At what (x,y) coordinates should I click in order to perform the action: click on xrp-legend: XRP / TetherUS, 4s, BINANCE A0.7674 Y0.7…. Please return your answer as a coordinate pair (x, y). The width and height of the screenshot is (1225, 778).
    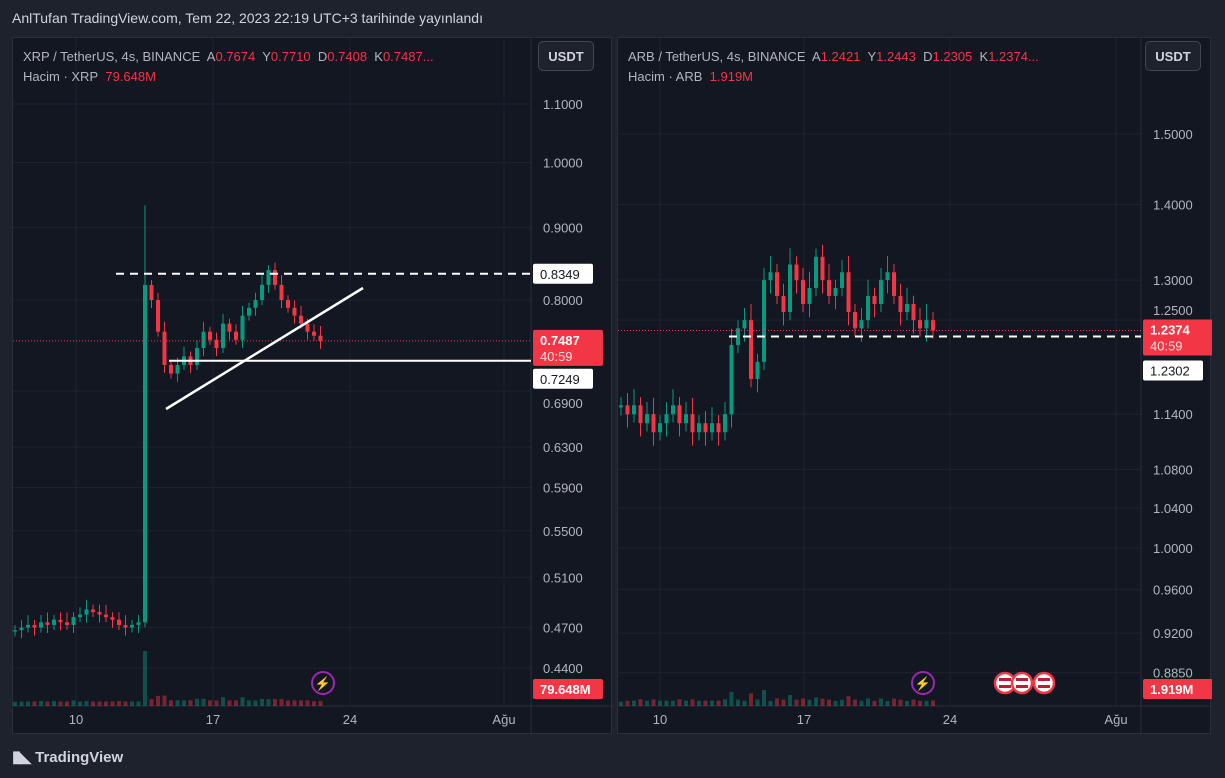
    Looking at the image, I should click on (228, 66).